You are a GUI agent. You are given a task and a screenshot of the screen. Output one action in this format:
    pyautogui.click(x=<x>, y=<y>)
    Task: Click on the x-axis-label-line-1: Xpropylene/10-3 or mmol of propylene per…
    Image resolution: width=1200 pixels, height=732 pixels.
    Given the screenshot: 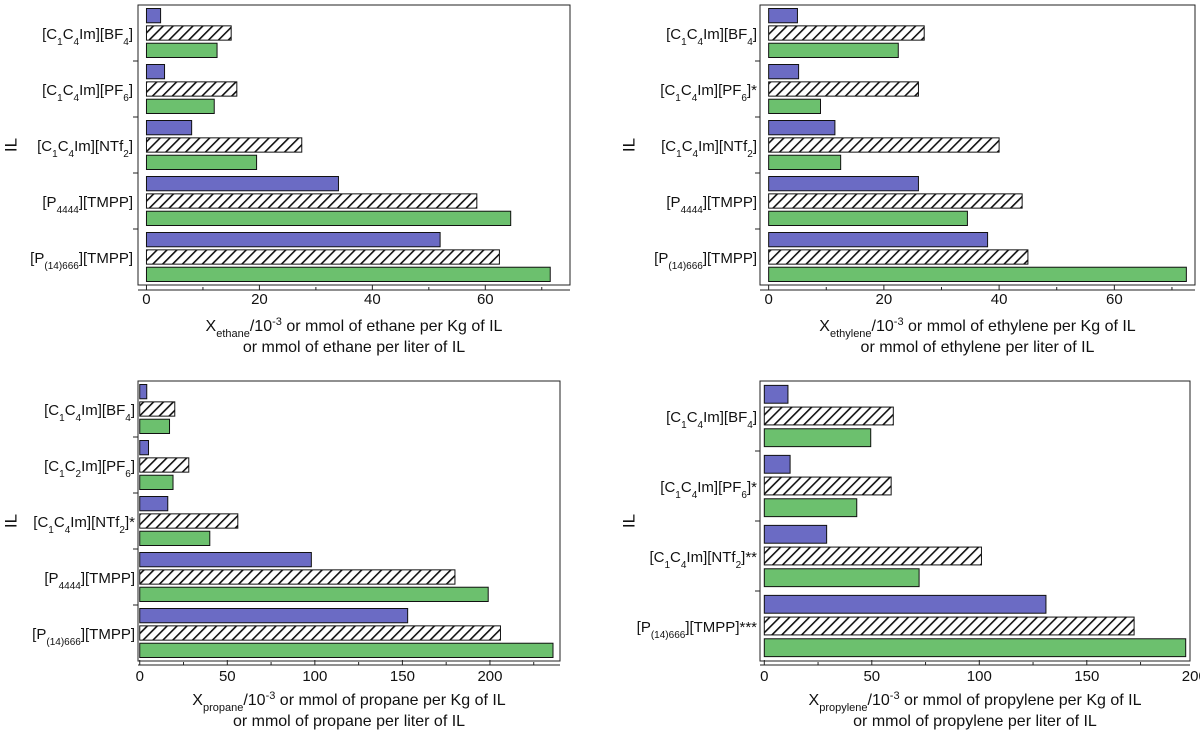 What is the action you would take?
    pyautogui.click(x=975, y=702)
    